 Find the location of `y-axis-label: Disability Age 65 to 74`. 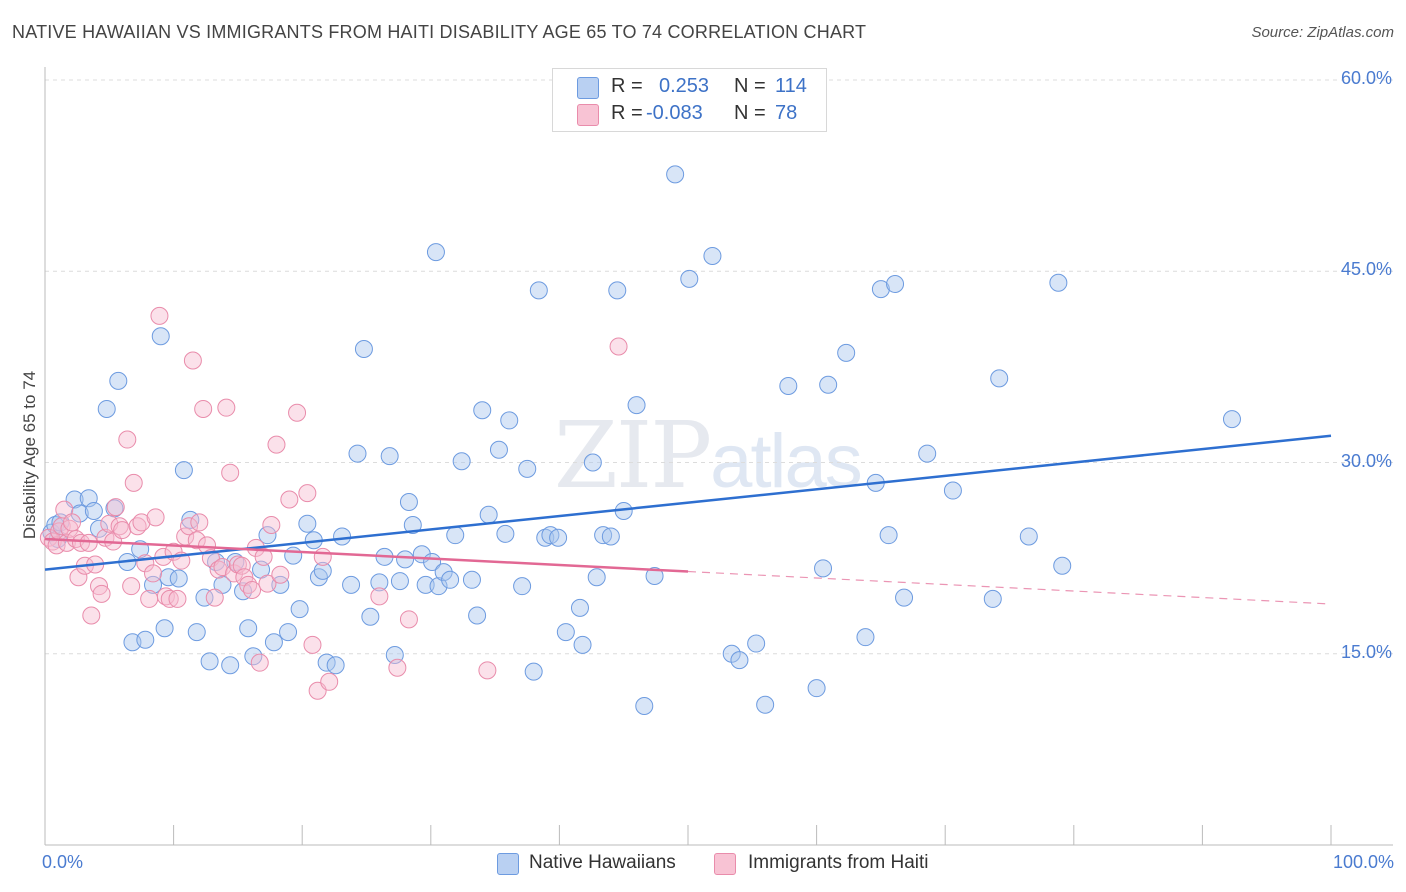

y-axis-label: Disability Age 65 to 74 is located at coordinates (29, 455).